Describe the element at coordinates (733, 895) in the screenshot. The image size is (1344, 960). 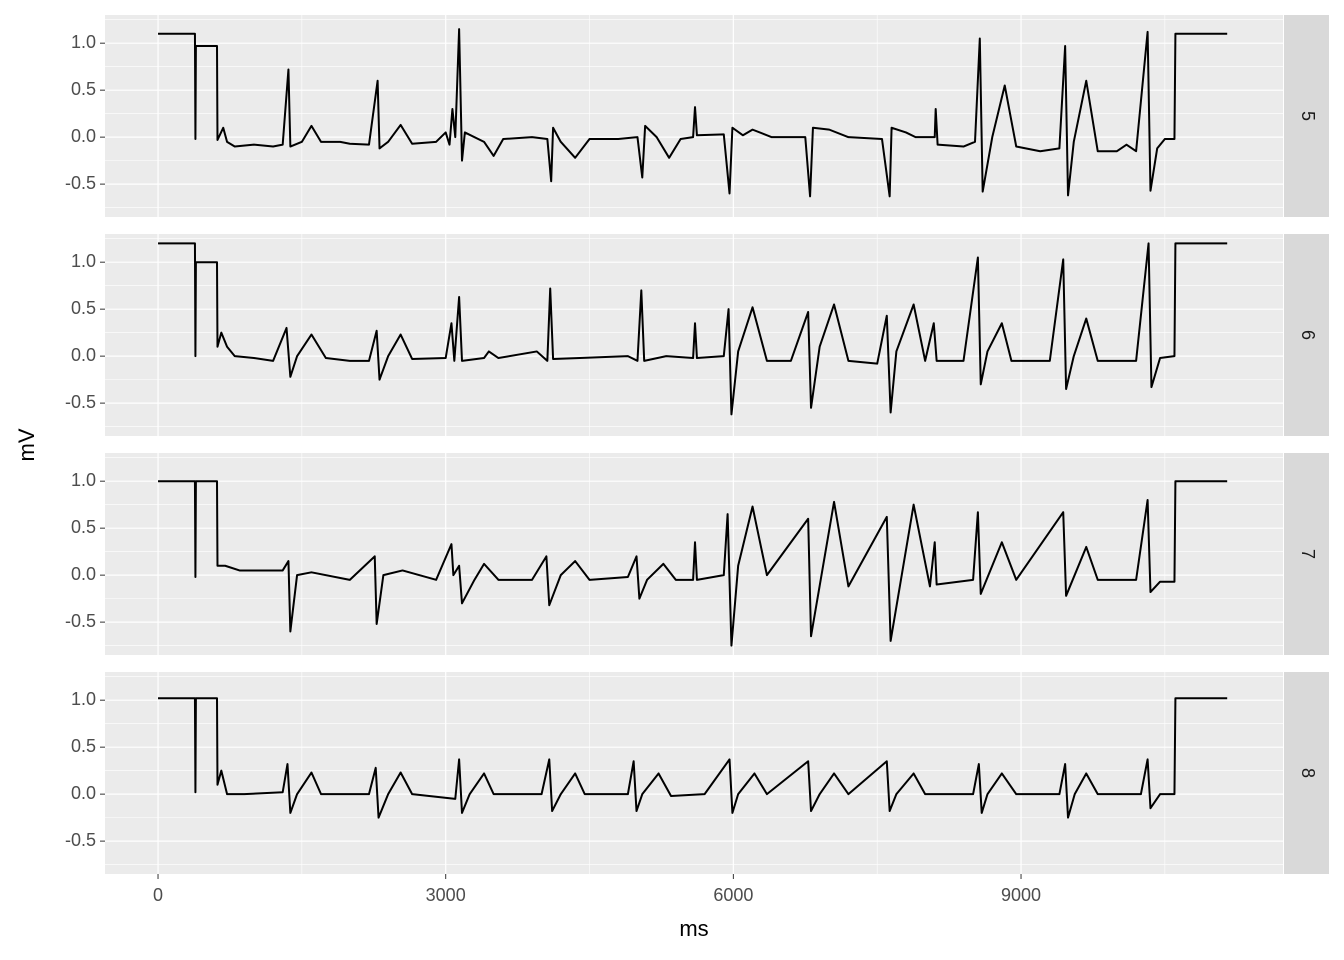
I see `x-tick-label: 6000` at that location.